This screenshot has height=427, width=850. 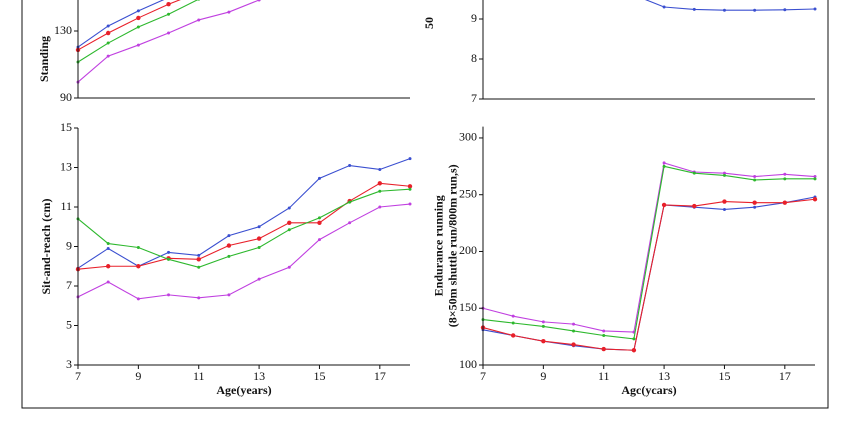 What do you see at coordinates (138, 376) in the screenshot?
I see `x-tick-label: 9` at bounding box center [138, 376].